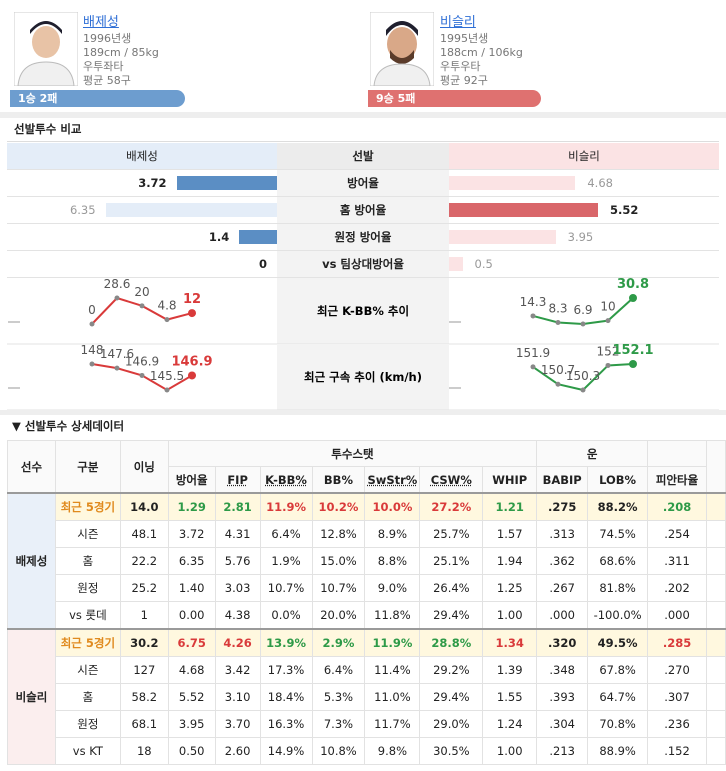 This screenshot has height=771, width=726. Describe the element at coordinates (460, 66) in the screenshot. I see `pitcher-info: 우투우타` at that location.